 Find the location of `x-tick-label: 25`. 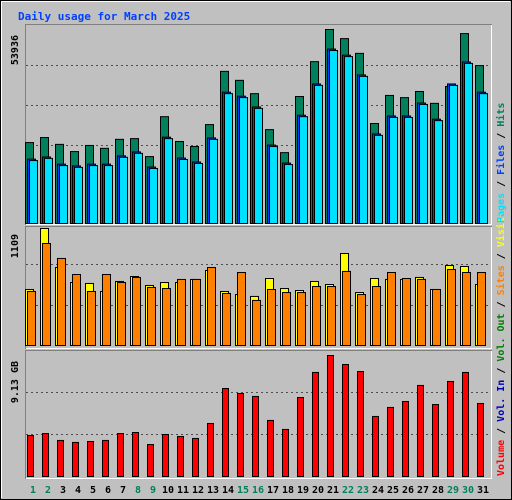

x-tick-label: 25 is located at coordinates (393, 490).